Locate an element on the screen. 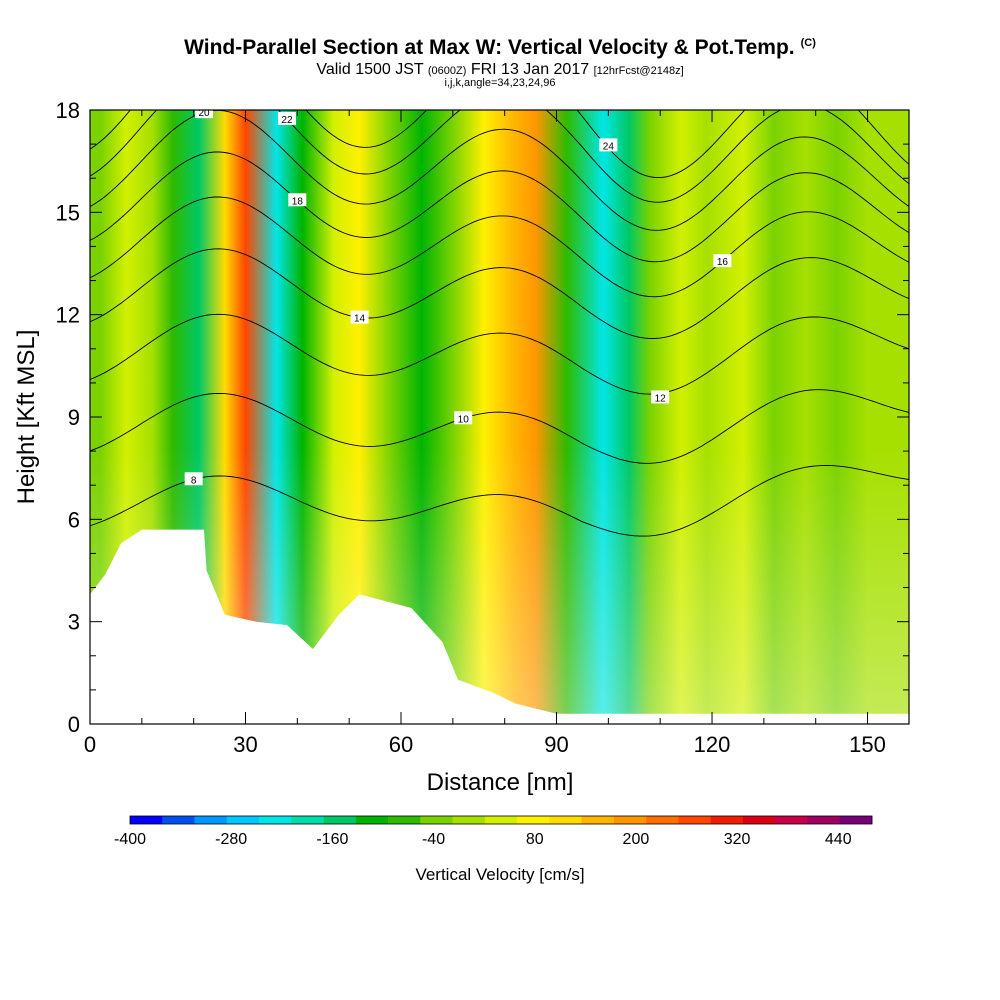  colorbar-tick-label: -160 is located at coordinates (332, 839).